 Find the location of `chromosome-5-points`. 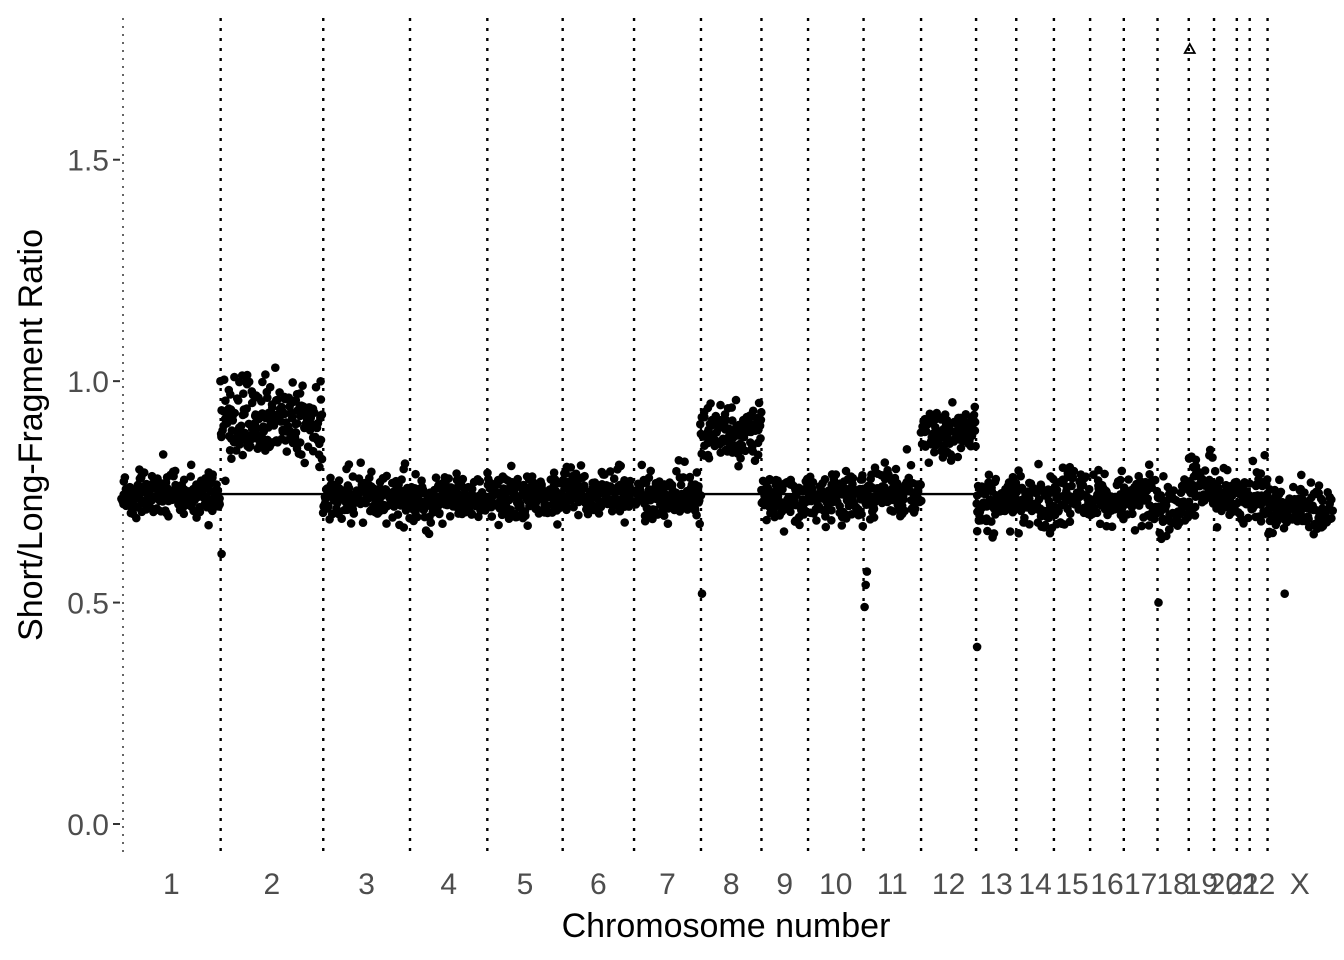

chromosome-5-points is located at coordinates (525, 495).